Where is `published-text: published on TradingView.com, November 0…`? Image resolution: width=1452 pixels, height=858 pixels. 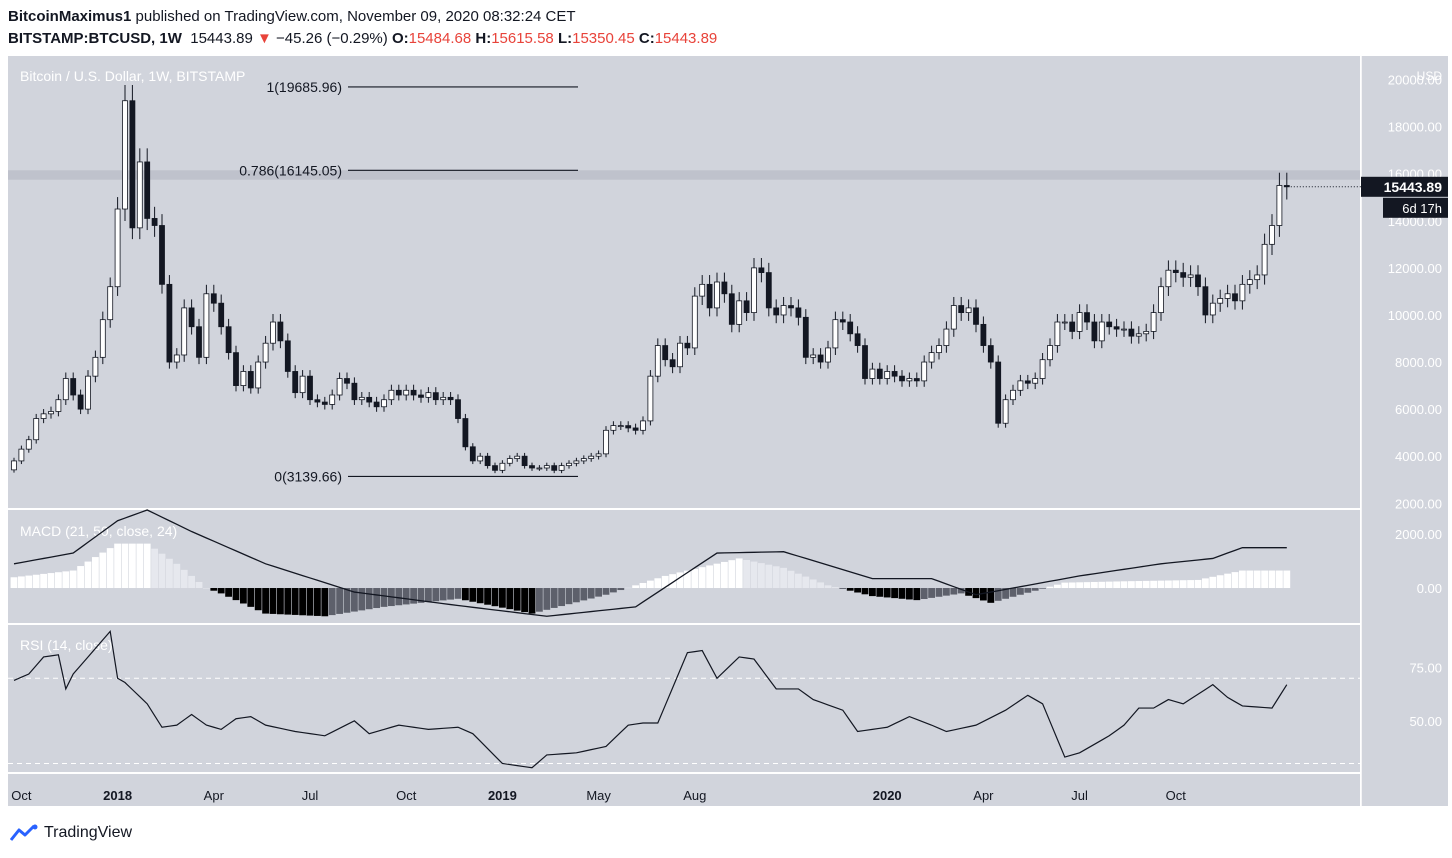
published-text: published on TradingView.com, November 0… is located at coordinates (355, 16).